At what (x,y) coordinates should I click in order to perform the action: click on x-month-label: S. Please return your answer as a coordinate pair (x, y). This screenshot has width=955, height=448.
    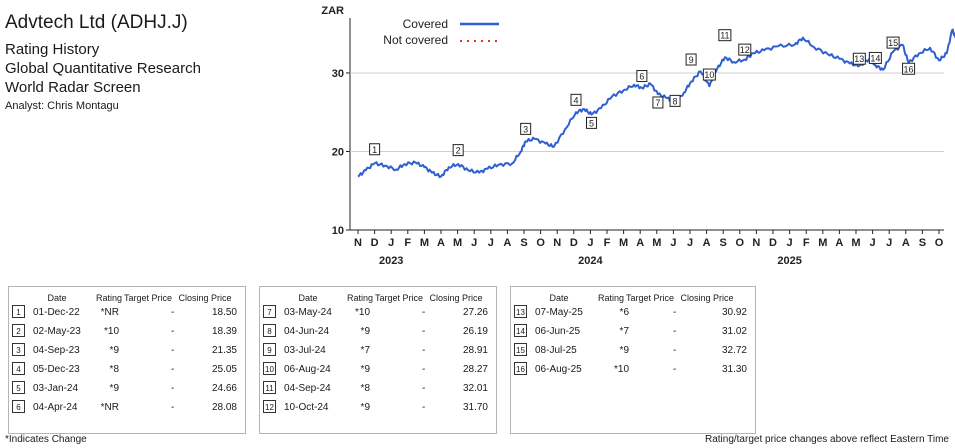
    Looking at the image, I should click on (723, 243).